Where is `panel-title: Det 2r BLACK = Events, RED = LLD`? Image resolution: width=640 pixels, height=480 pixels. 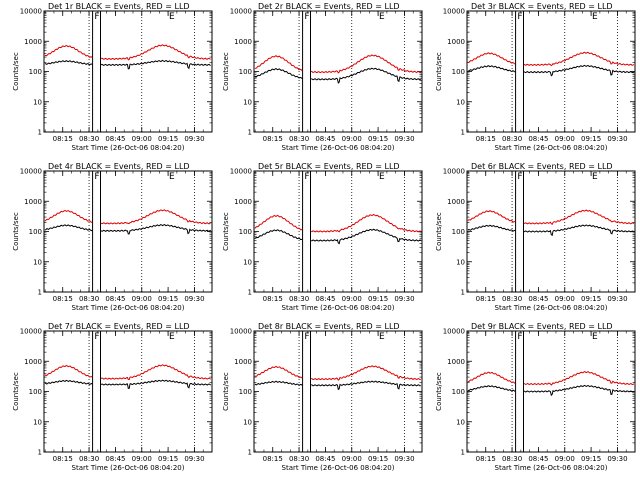
panel-title: Det 2r BLACK = Events, RED = LLD is located at coordinates (329, 6).